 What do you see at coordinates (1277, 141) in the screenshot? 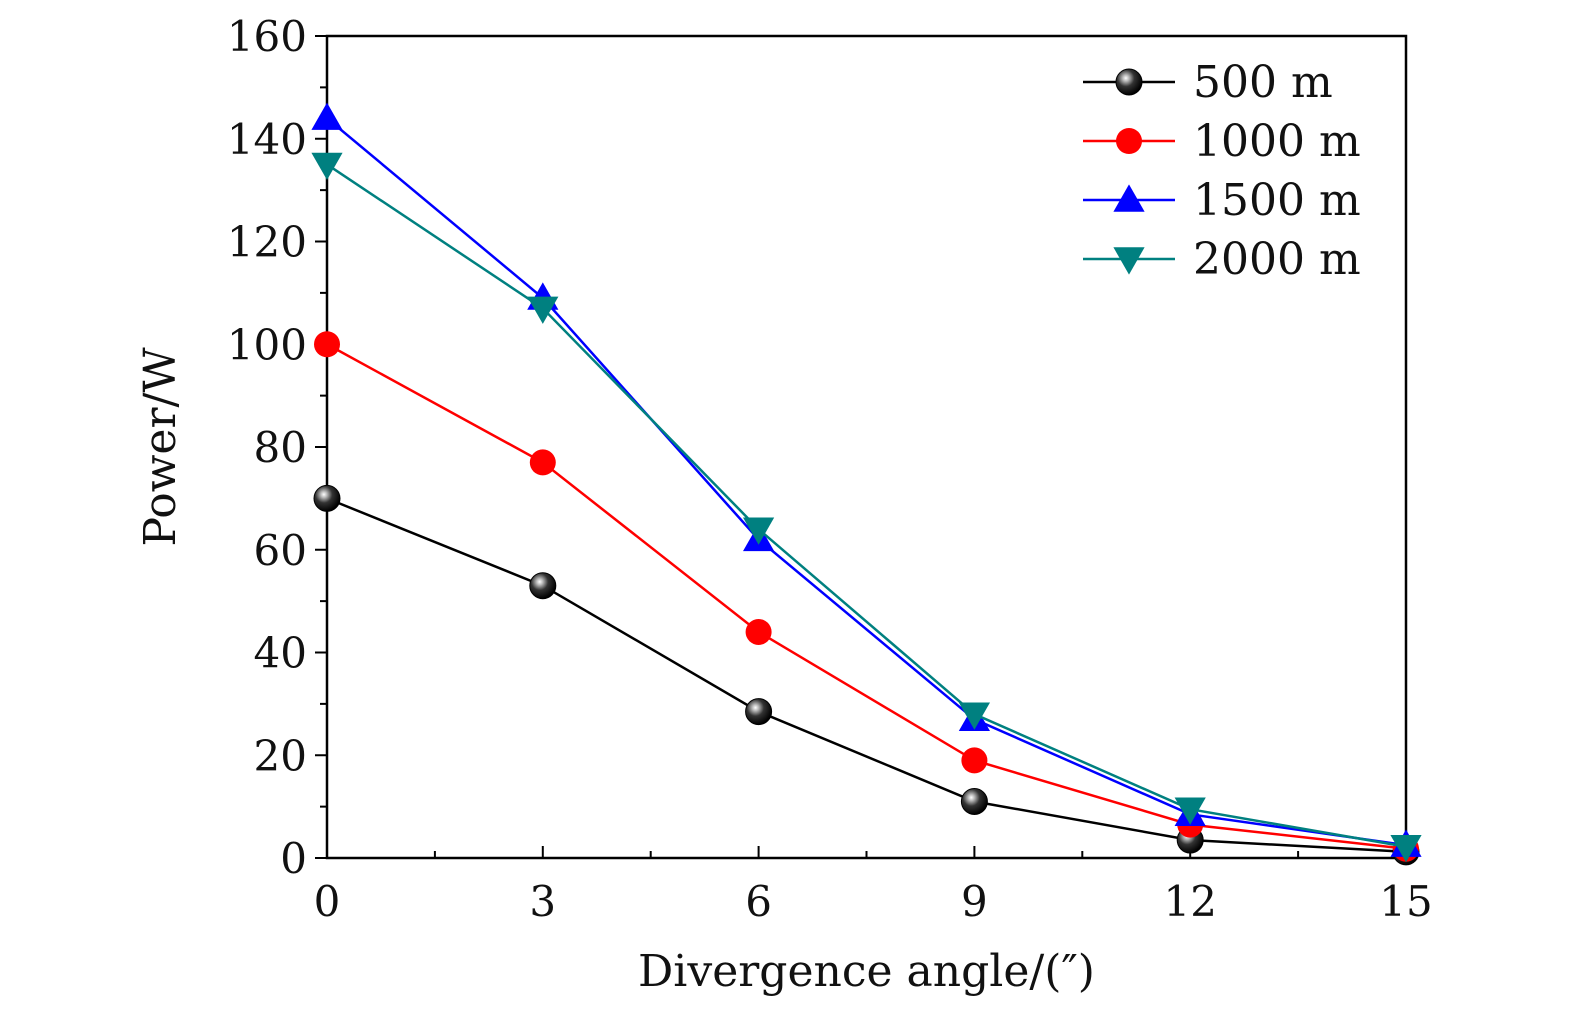
I see `legend-label: 1000 m` at bounding box center [1277, 141].